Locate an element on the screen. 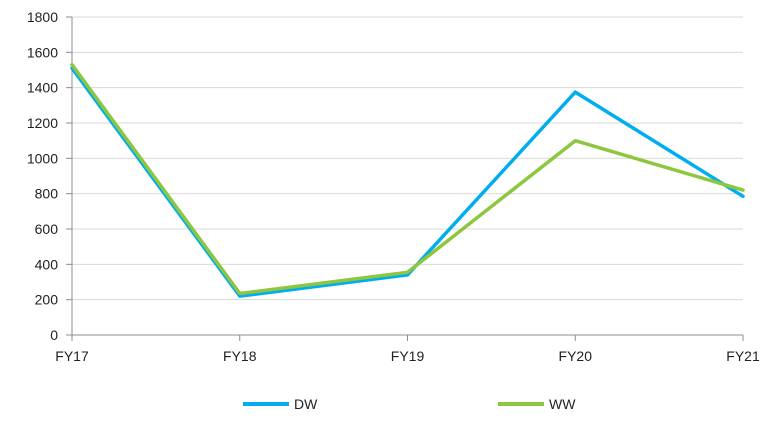 The image size is (769, 422). x-tick-label: FY19 is located at coordinates (408, 356).